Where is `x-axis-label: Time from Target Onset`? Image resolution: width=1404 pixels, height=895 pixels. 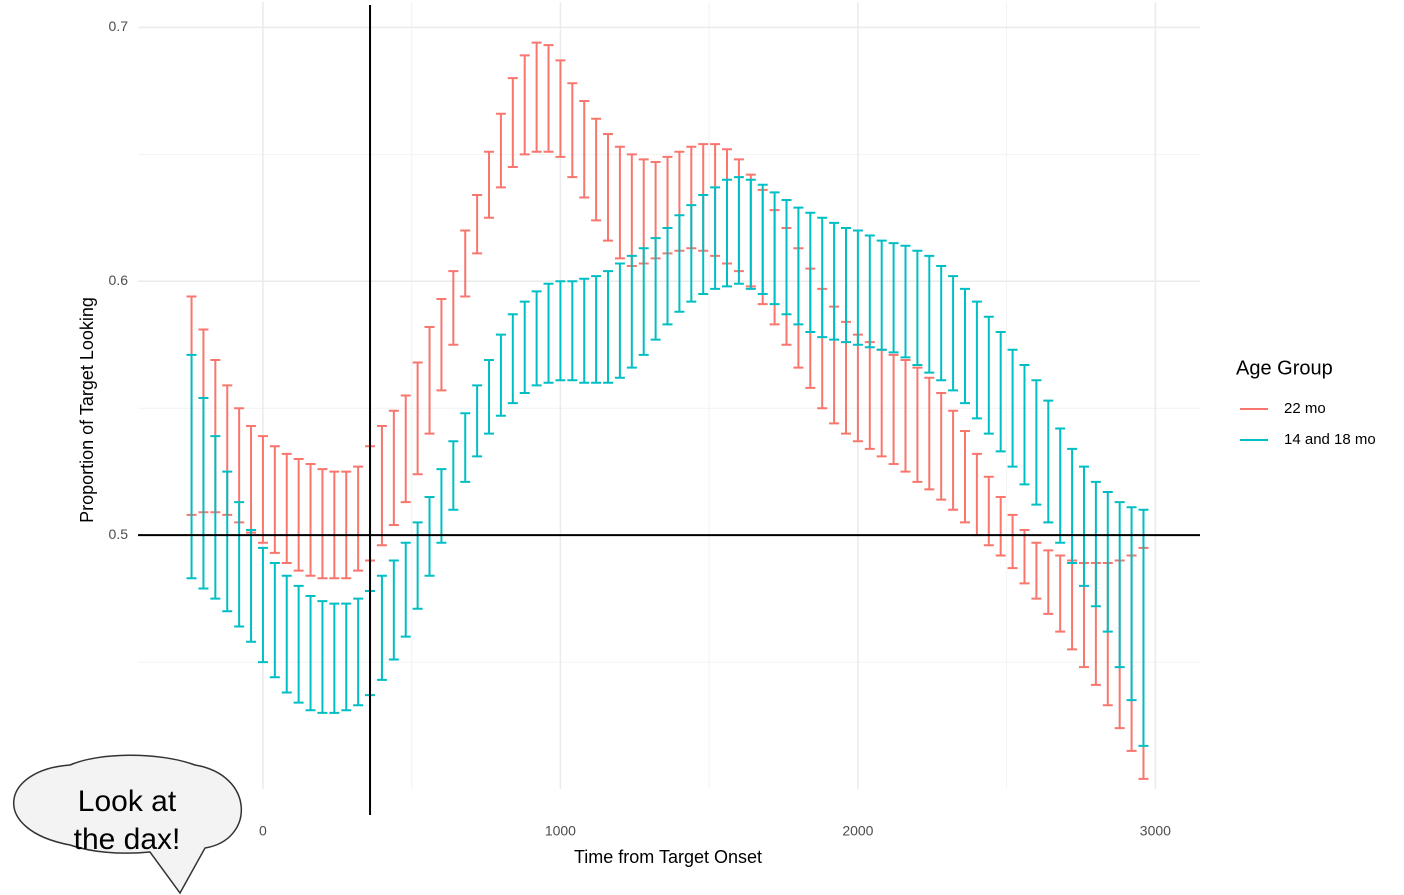
x-axis-label: Time from Target Onset is located at coordinates (668, 857).